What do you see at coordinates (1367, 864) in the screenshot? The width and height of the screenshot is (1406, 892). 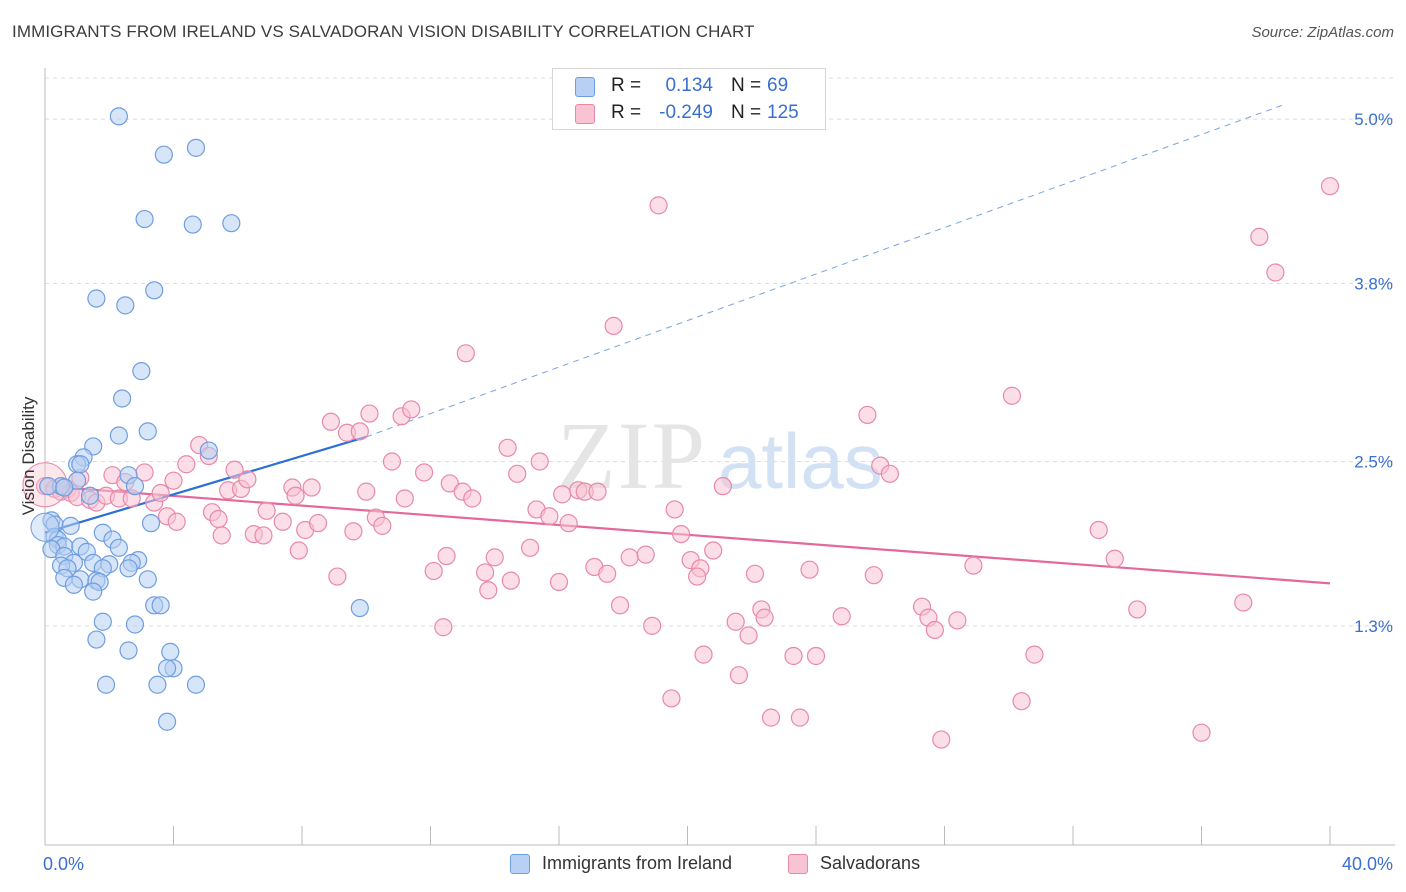 I see `x-tick-label: 40.0%` at bounding box center [1367, 864].